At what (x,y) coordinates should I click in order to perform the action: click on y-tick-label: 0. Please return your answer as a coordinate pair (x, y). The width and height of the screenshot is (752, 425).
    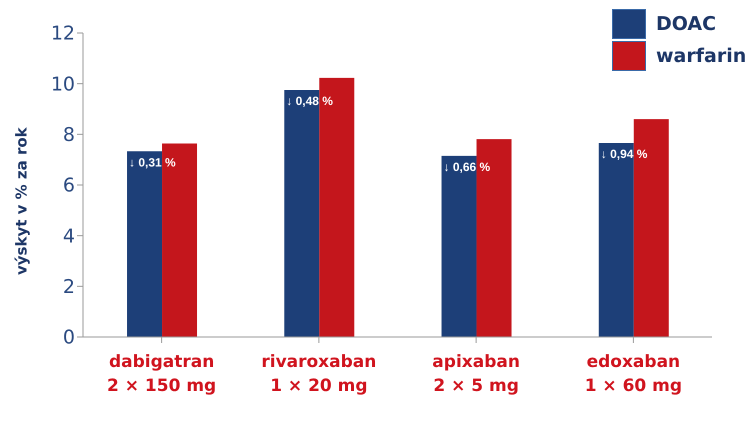
    Looking at the image, I should click on (68, 337).